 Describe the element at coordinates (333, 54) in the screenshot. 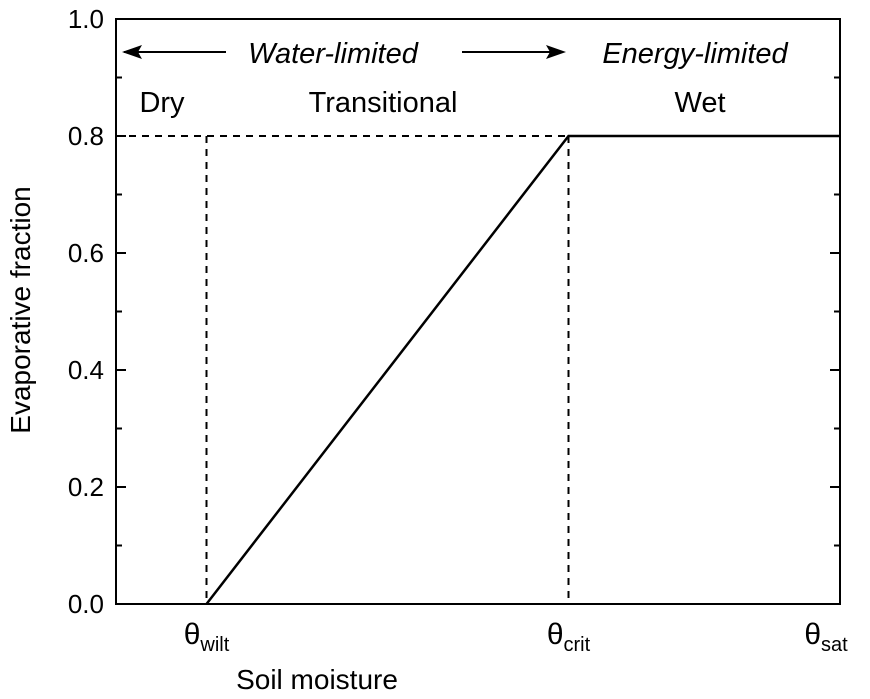

I see `regime-label-water-limited: Water-limited` at that location.